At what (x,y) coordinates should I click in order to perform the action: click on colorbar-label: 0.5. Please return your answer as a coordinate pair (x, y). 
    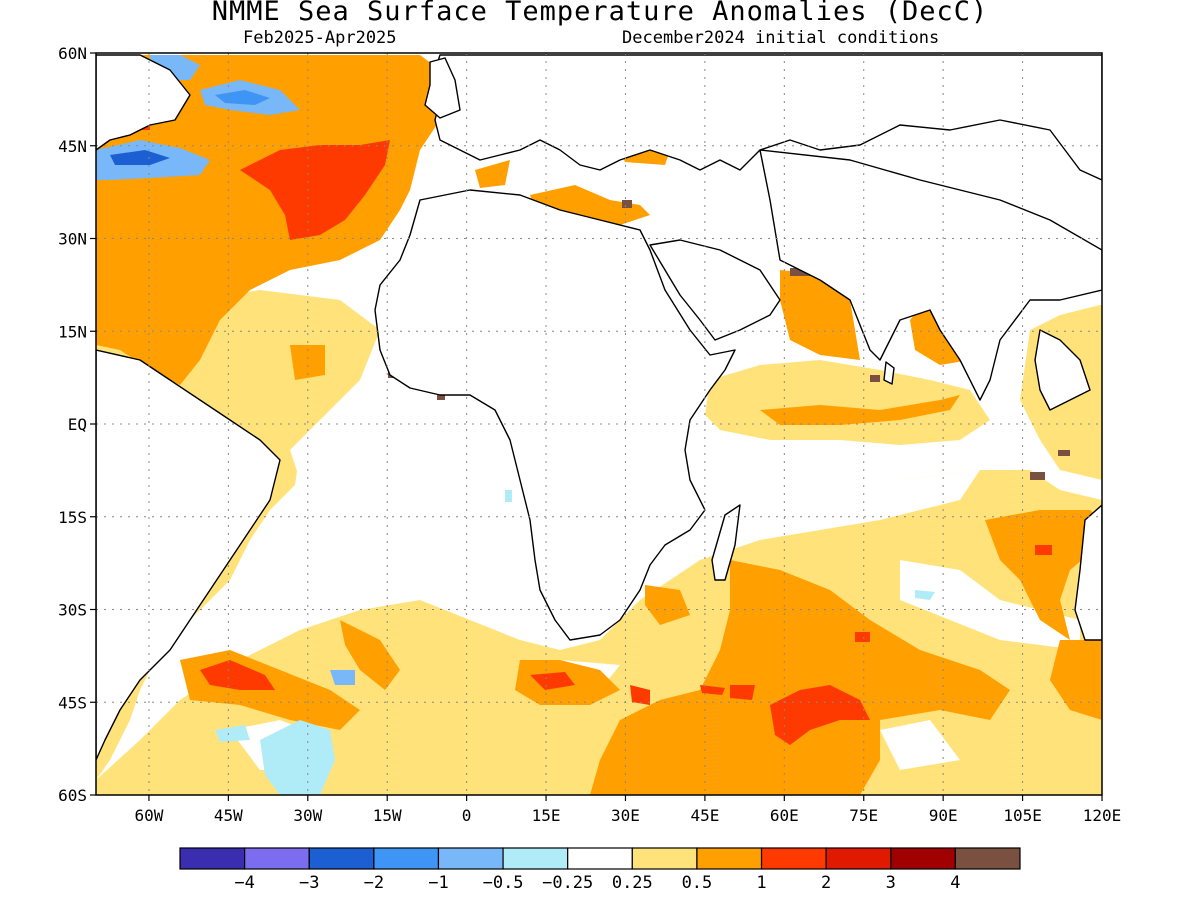
    Looking at the image, I should click on (697, 883).